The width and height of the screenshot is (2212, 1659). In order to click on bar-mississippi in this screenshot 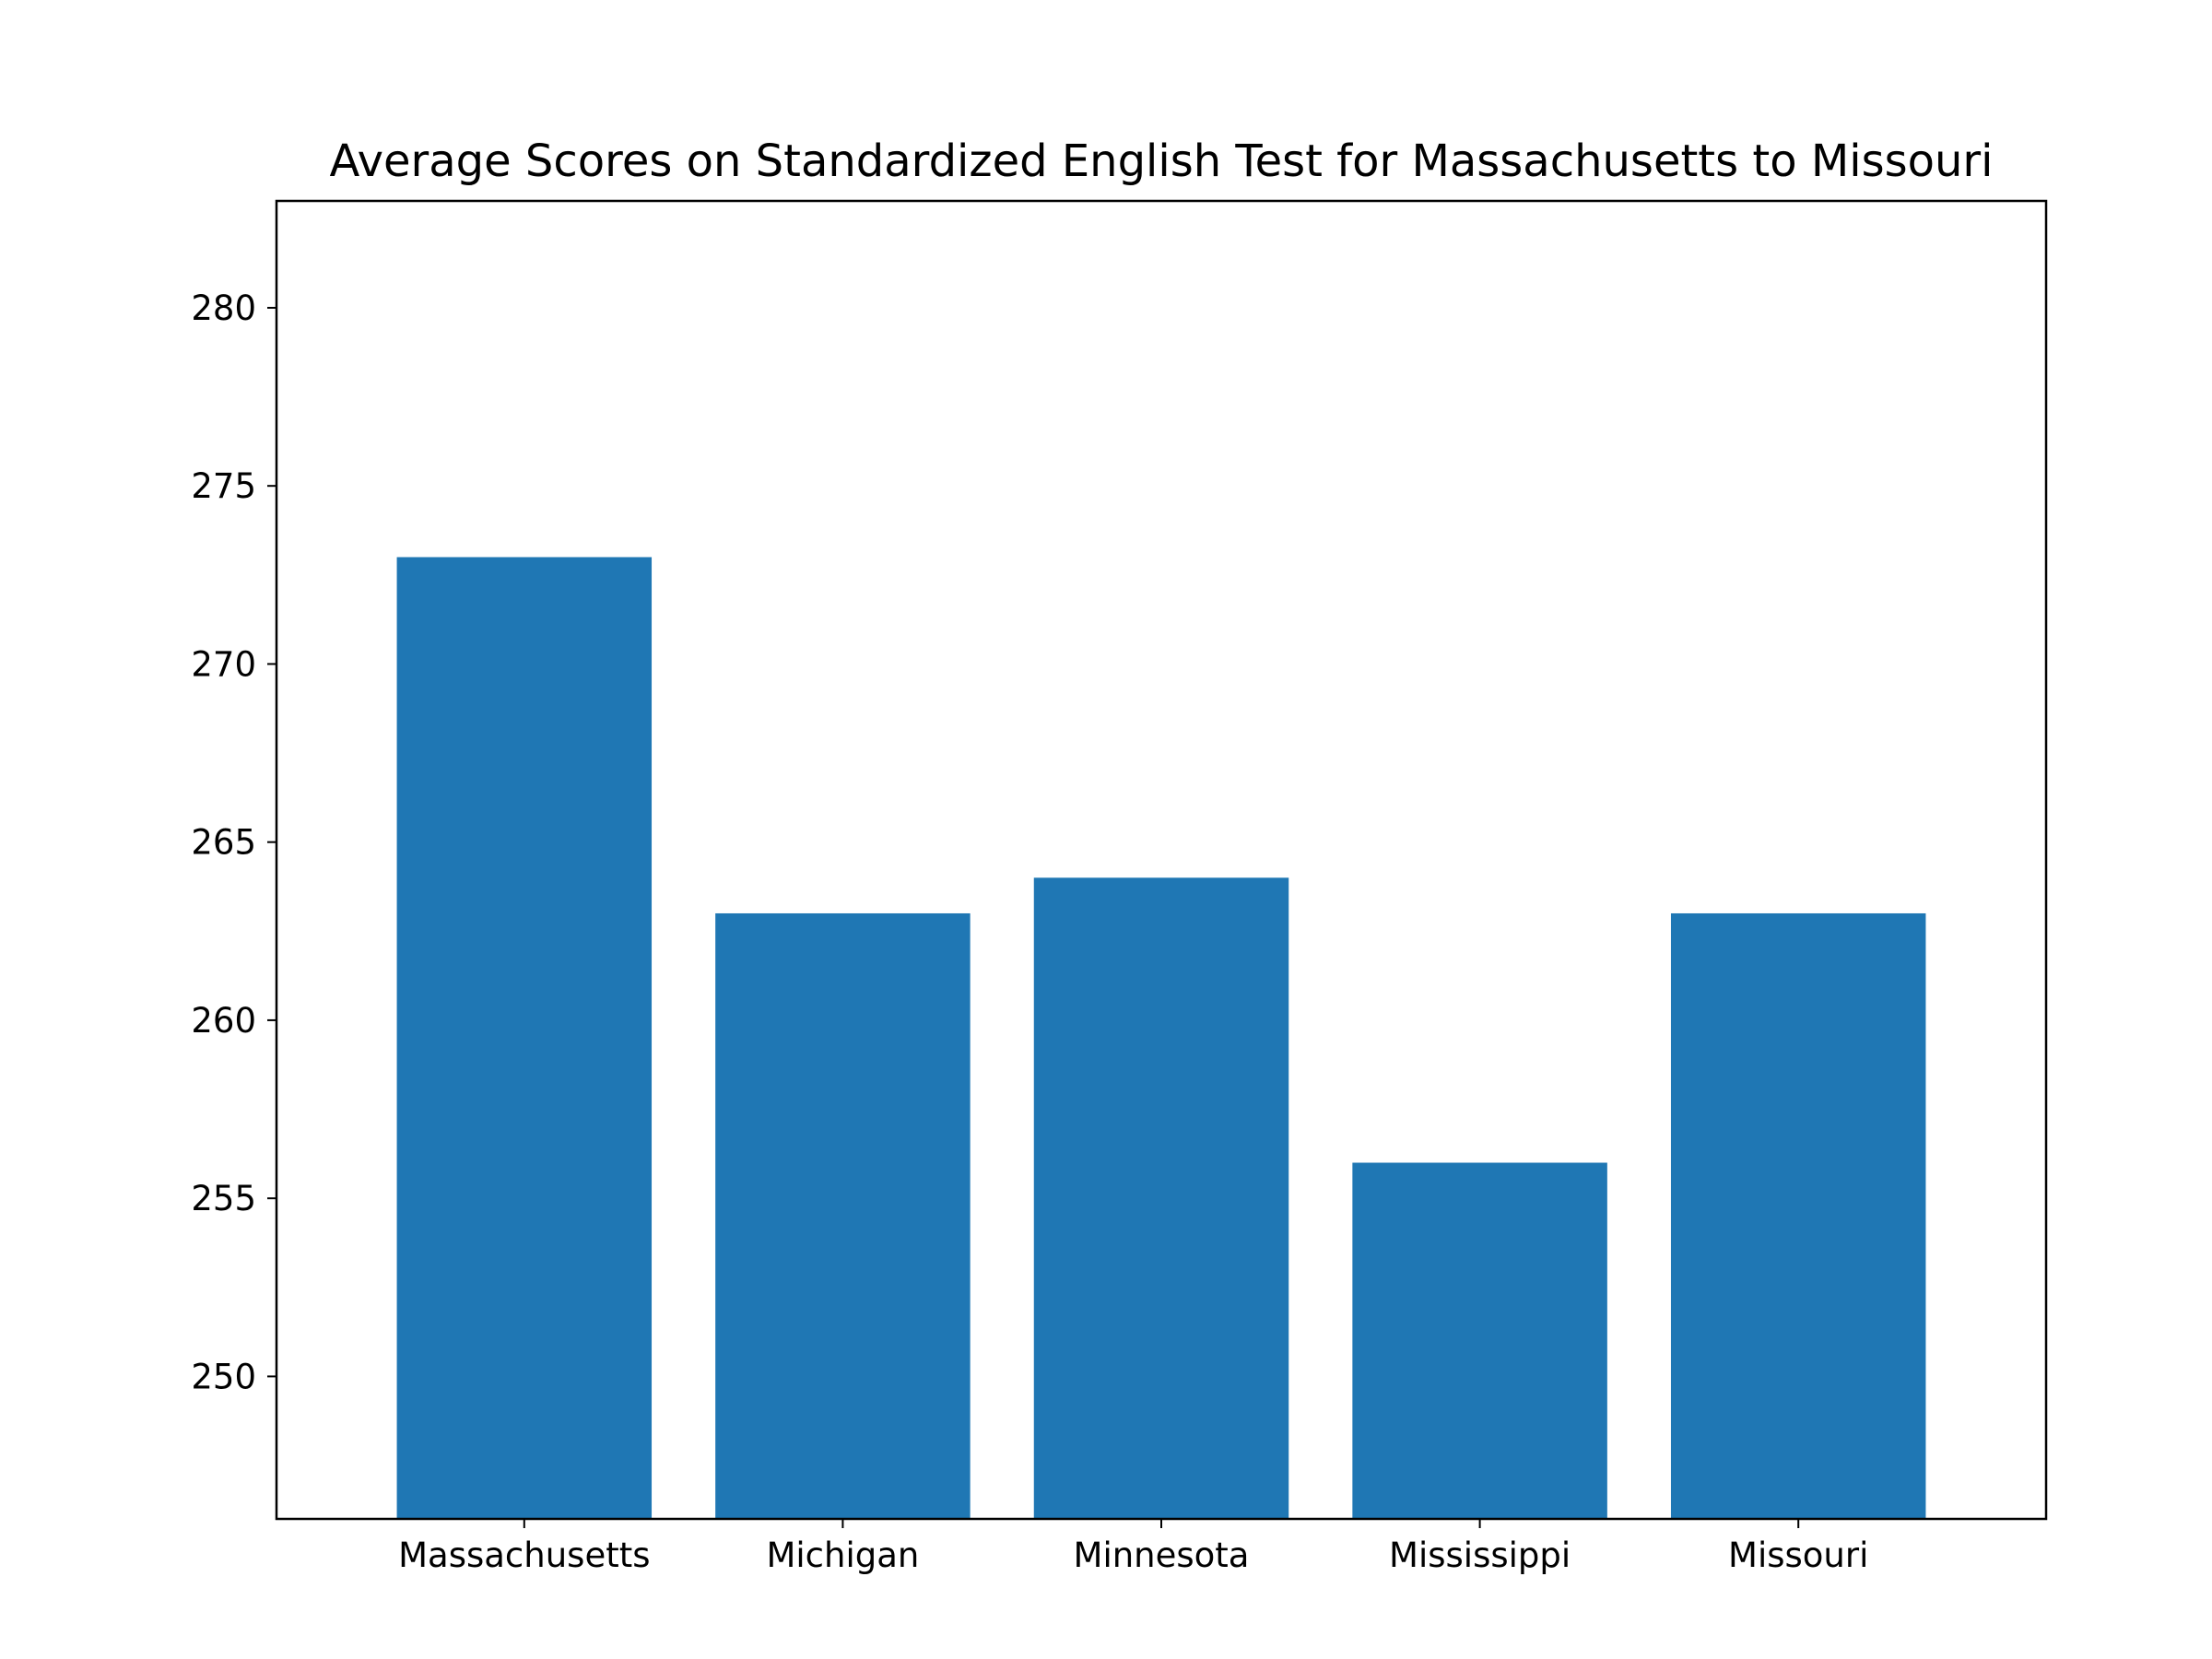, I will do `click(1479, 1340)`.